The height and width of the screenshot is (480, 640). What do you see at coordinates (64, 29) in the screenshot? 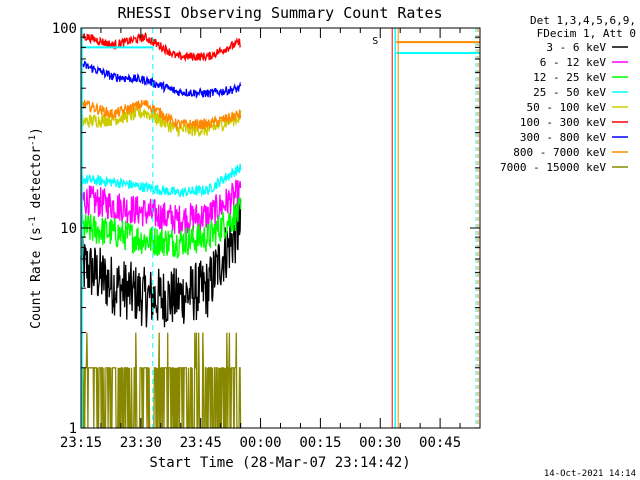
I see `y-tick-label: 100` at bounding box center [64, 29].